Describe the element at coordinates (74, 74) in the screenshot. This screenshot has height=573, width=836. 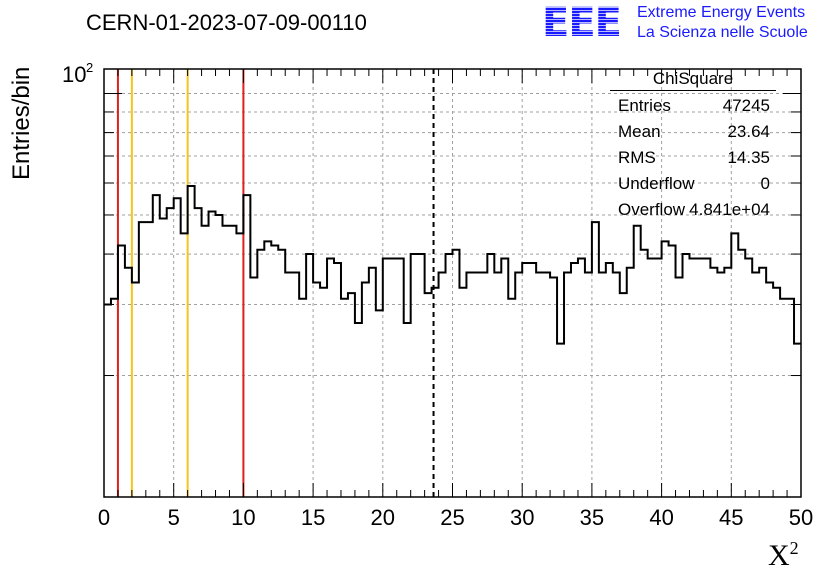
I see `y-tick-label-base: 10` at that location.